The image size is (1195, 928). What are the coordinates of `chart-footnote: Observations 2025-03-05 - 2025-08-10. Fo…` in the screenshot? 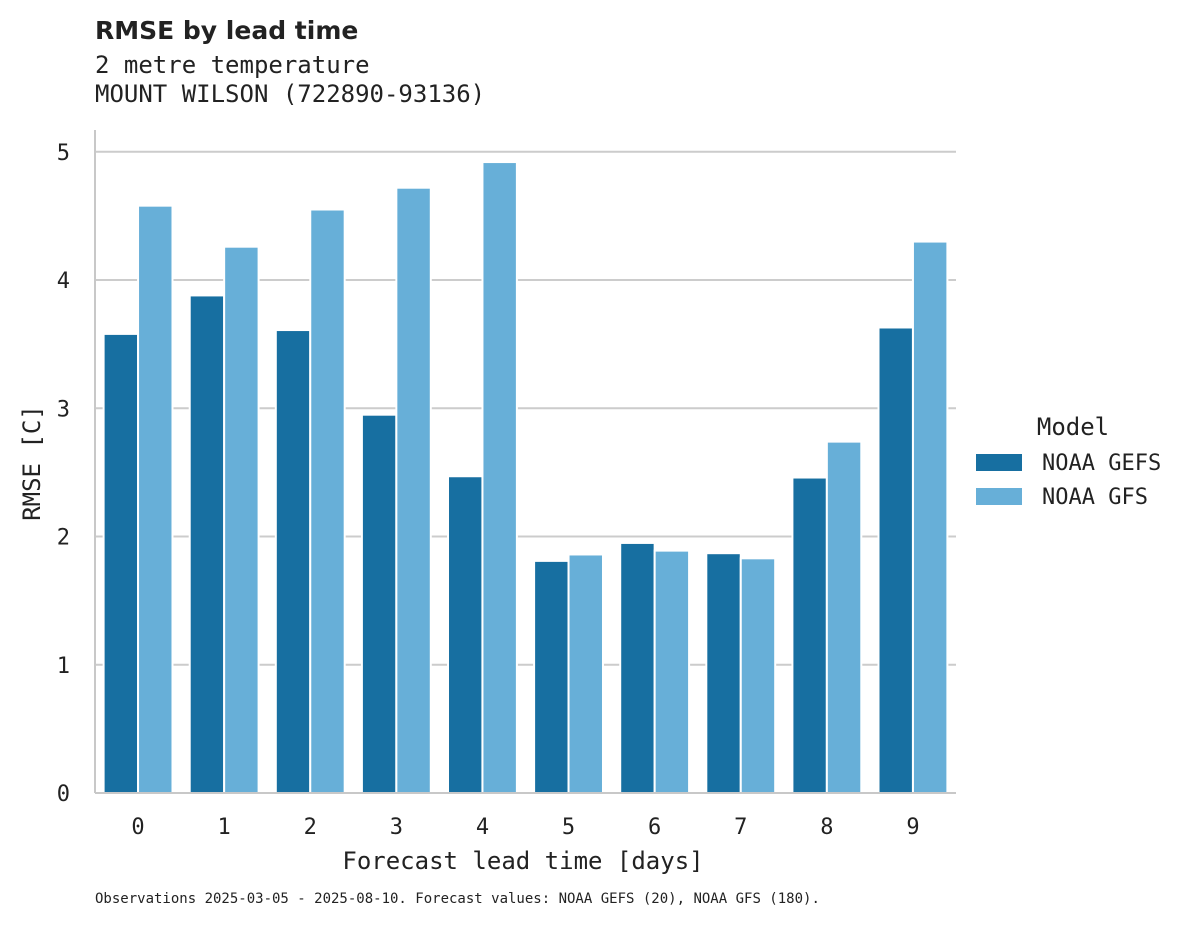 It's located at (457, 899).